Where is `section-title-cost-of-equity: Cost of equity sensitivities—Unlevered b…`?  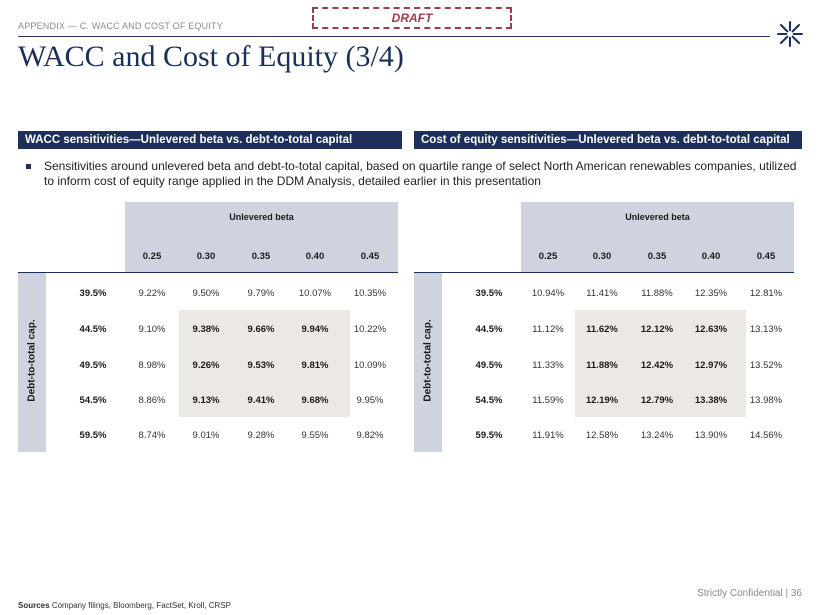
section-title-cost-of-equity: Cost of equity sensitivities—Unlevered b… is located at coordinates (608, 140).